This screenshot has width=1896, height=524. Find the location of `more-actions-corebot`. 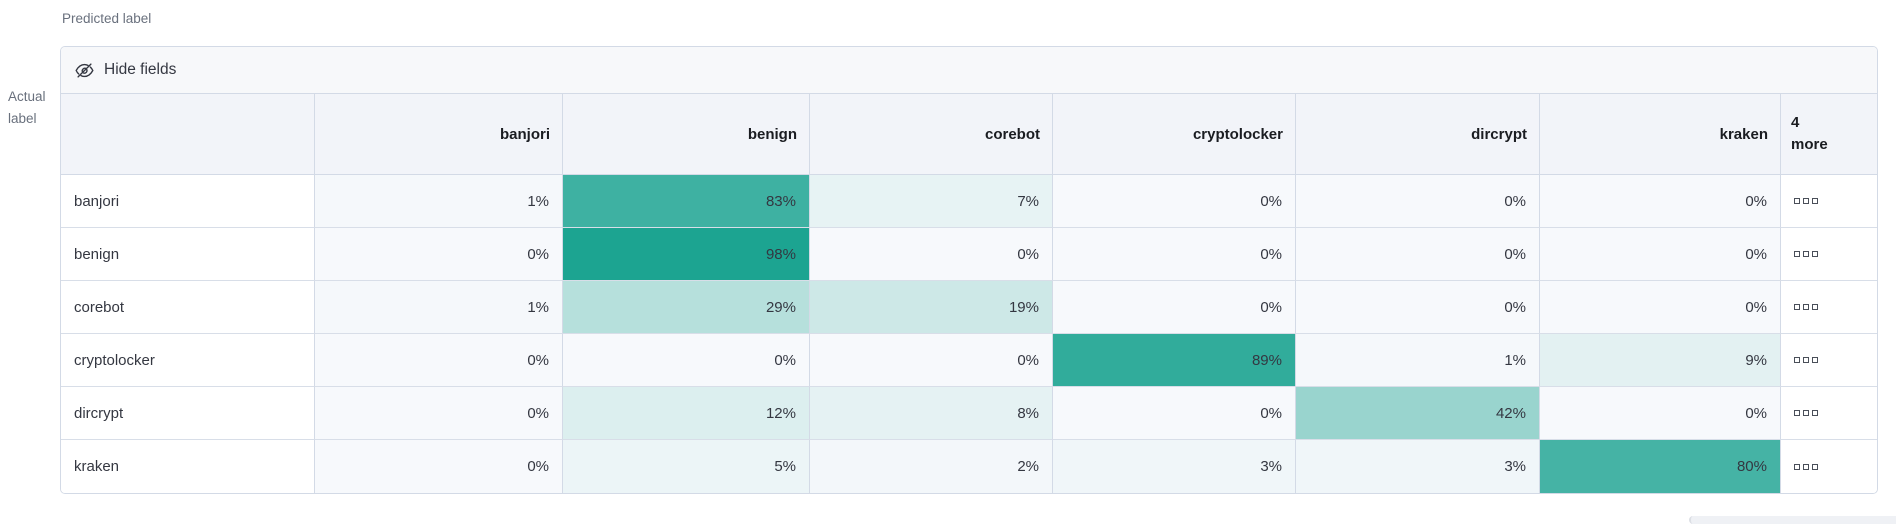

more-actions-corebot is located at coordinates (1829, 307).